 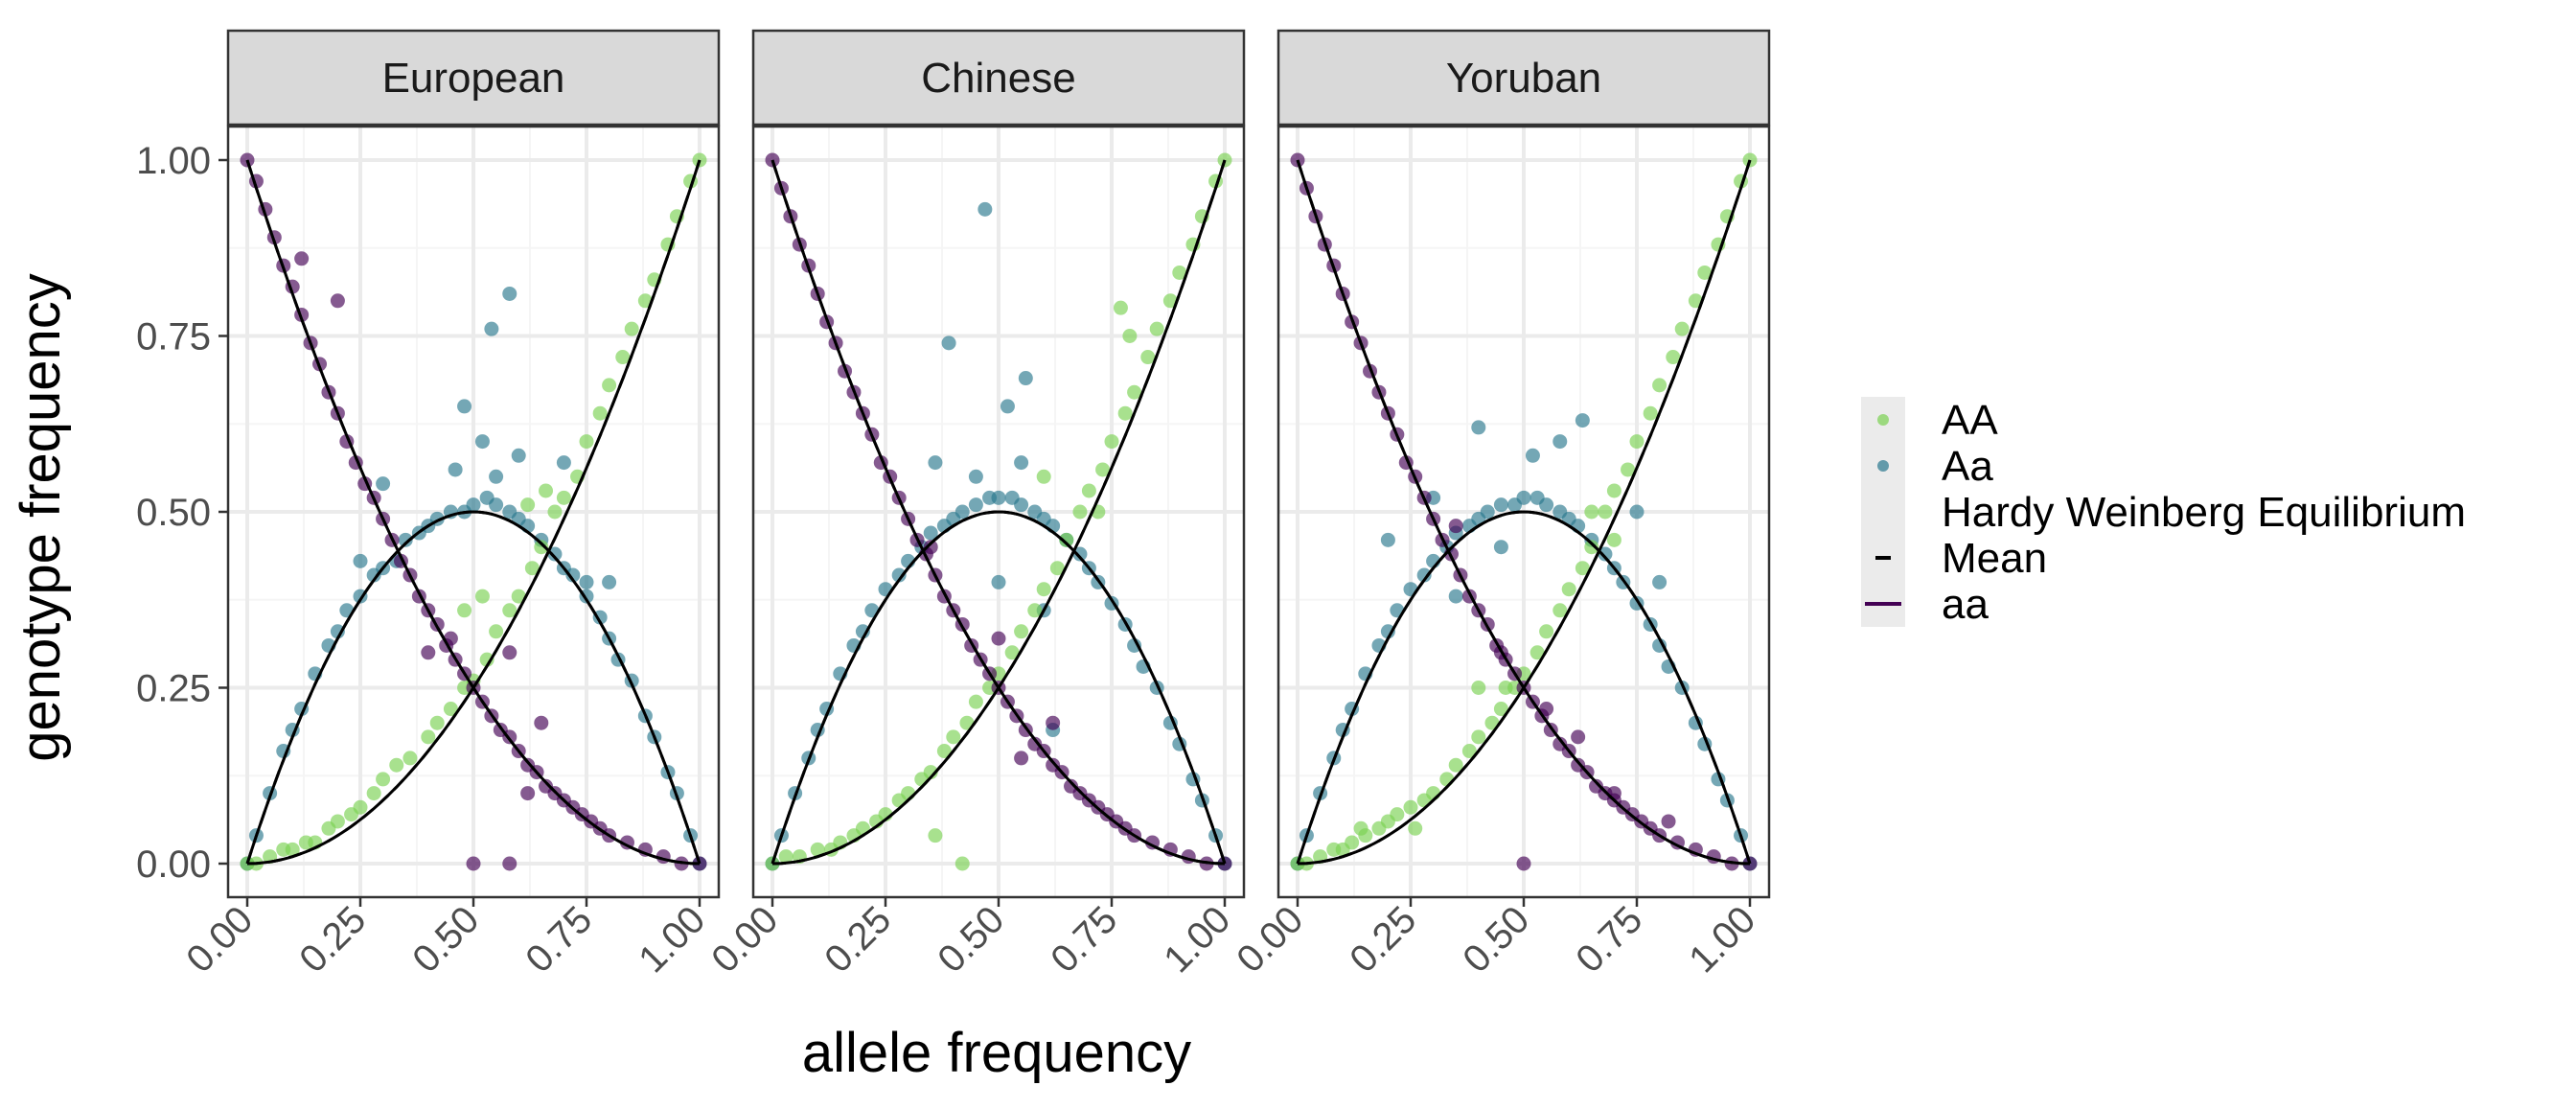 I want to click on facet-strip-label: Chinese, so click(x=998, y=78).